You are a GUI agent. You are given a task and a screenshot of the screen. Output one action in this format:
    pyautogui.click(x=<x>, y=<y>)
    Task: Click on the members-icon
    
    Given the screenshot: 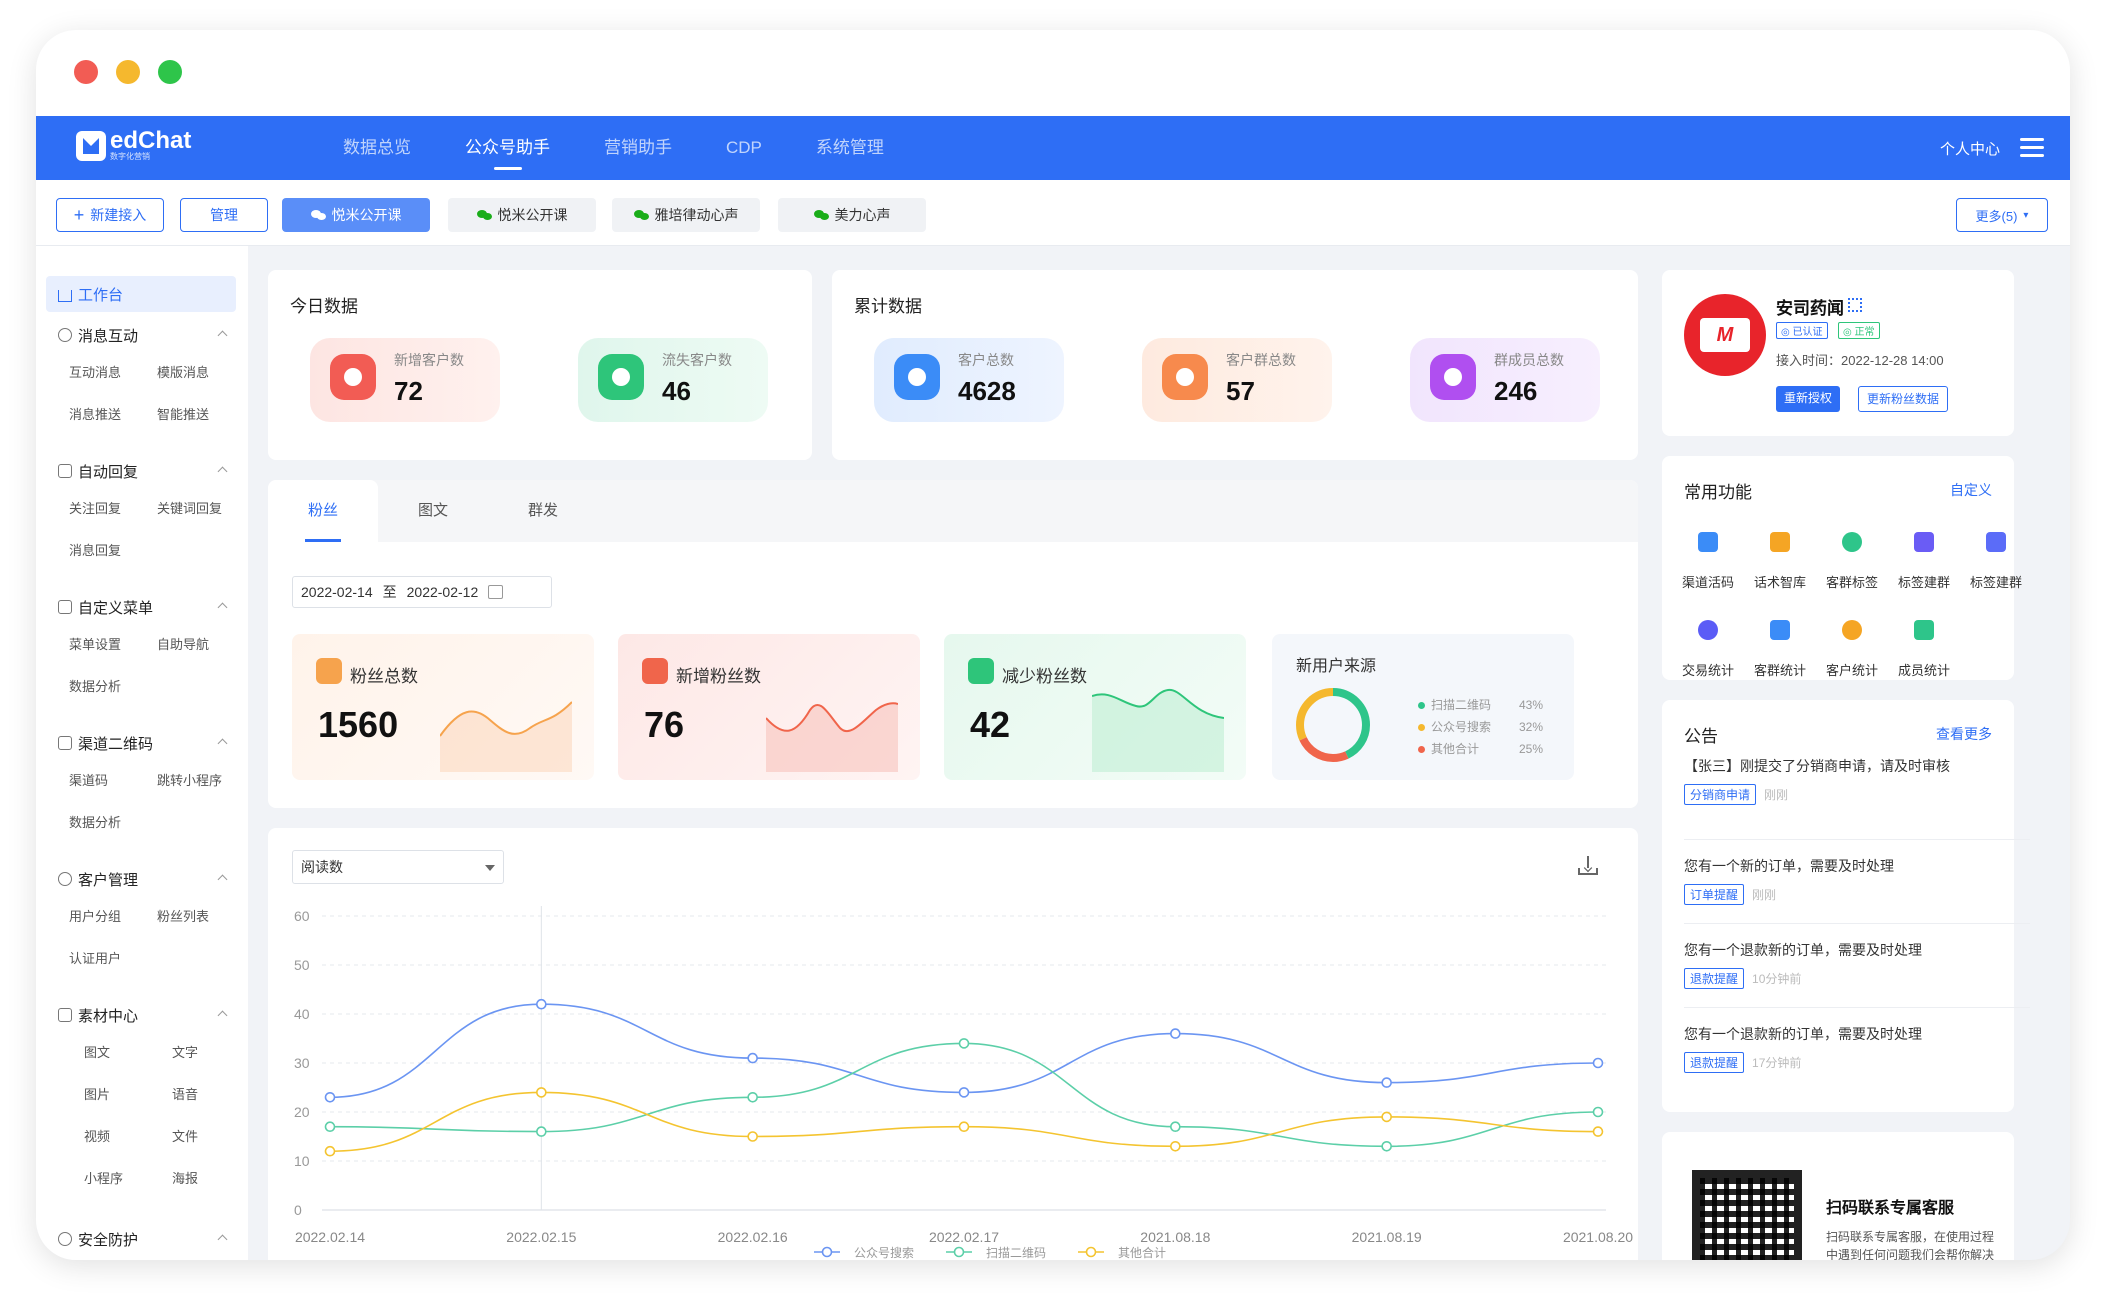 What is the action you would take?
    pyautogui.click(x=1453, y=377)
    